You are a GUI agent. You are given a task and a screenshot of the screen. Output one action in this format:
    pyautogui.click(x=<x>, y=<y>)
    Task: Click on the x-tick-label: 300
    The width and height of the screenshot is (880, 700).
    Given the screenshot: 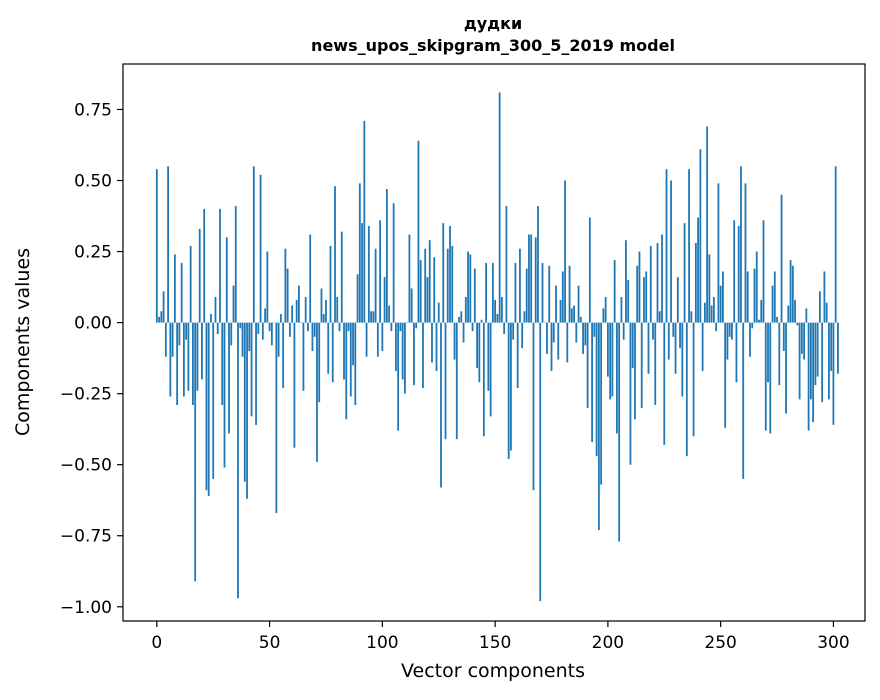 What is the action you would take?
    pyautogui.click(x=833, y=643)
    